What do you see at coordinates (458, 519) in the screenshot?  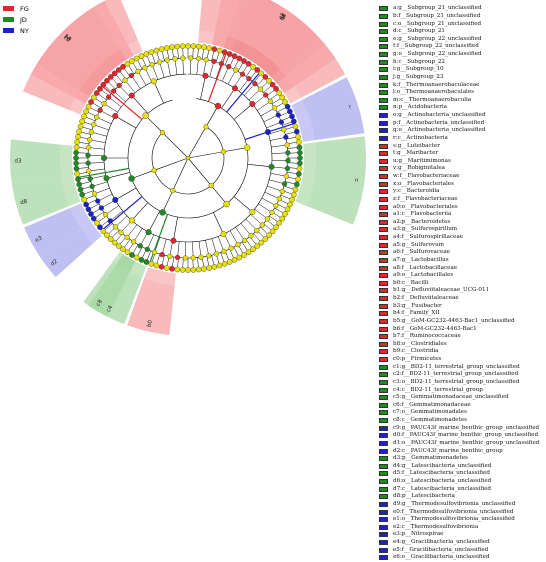 I see `taxon-label: o__Thermodesulfovibrionia_unclassified` at bounding box center [458, 519].